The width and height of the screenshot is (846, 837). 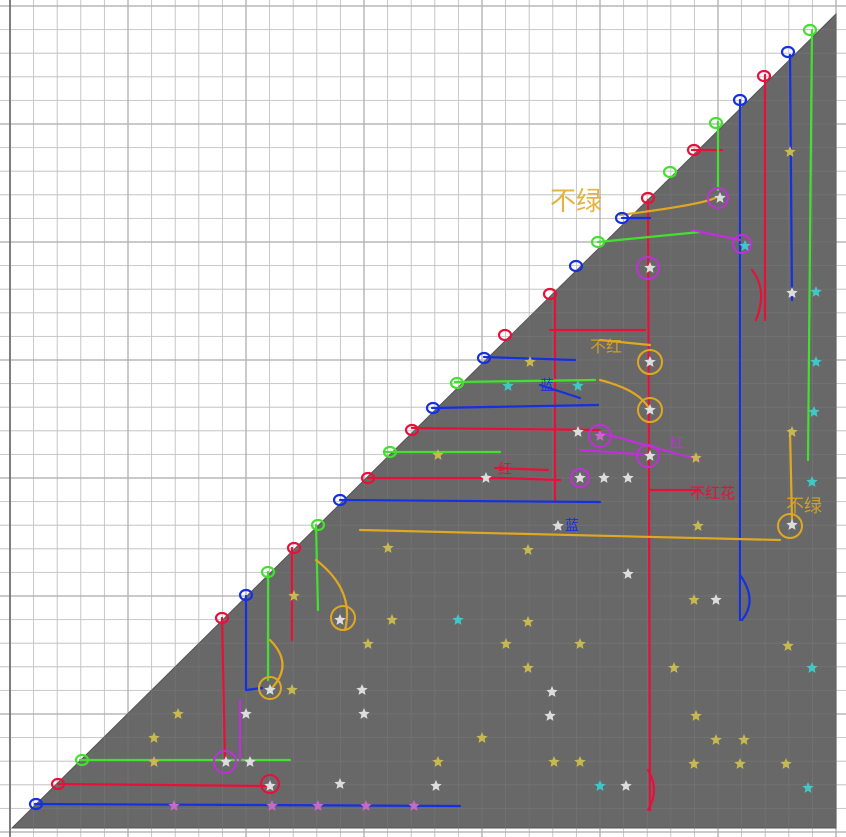 I want to click on note-bu-hong-hua: 不红花, so click(x=712, y=493).